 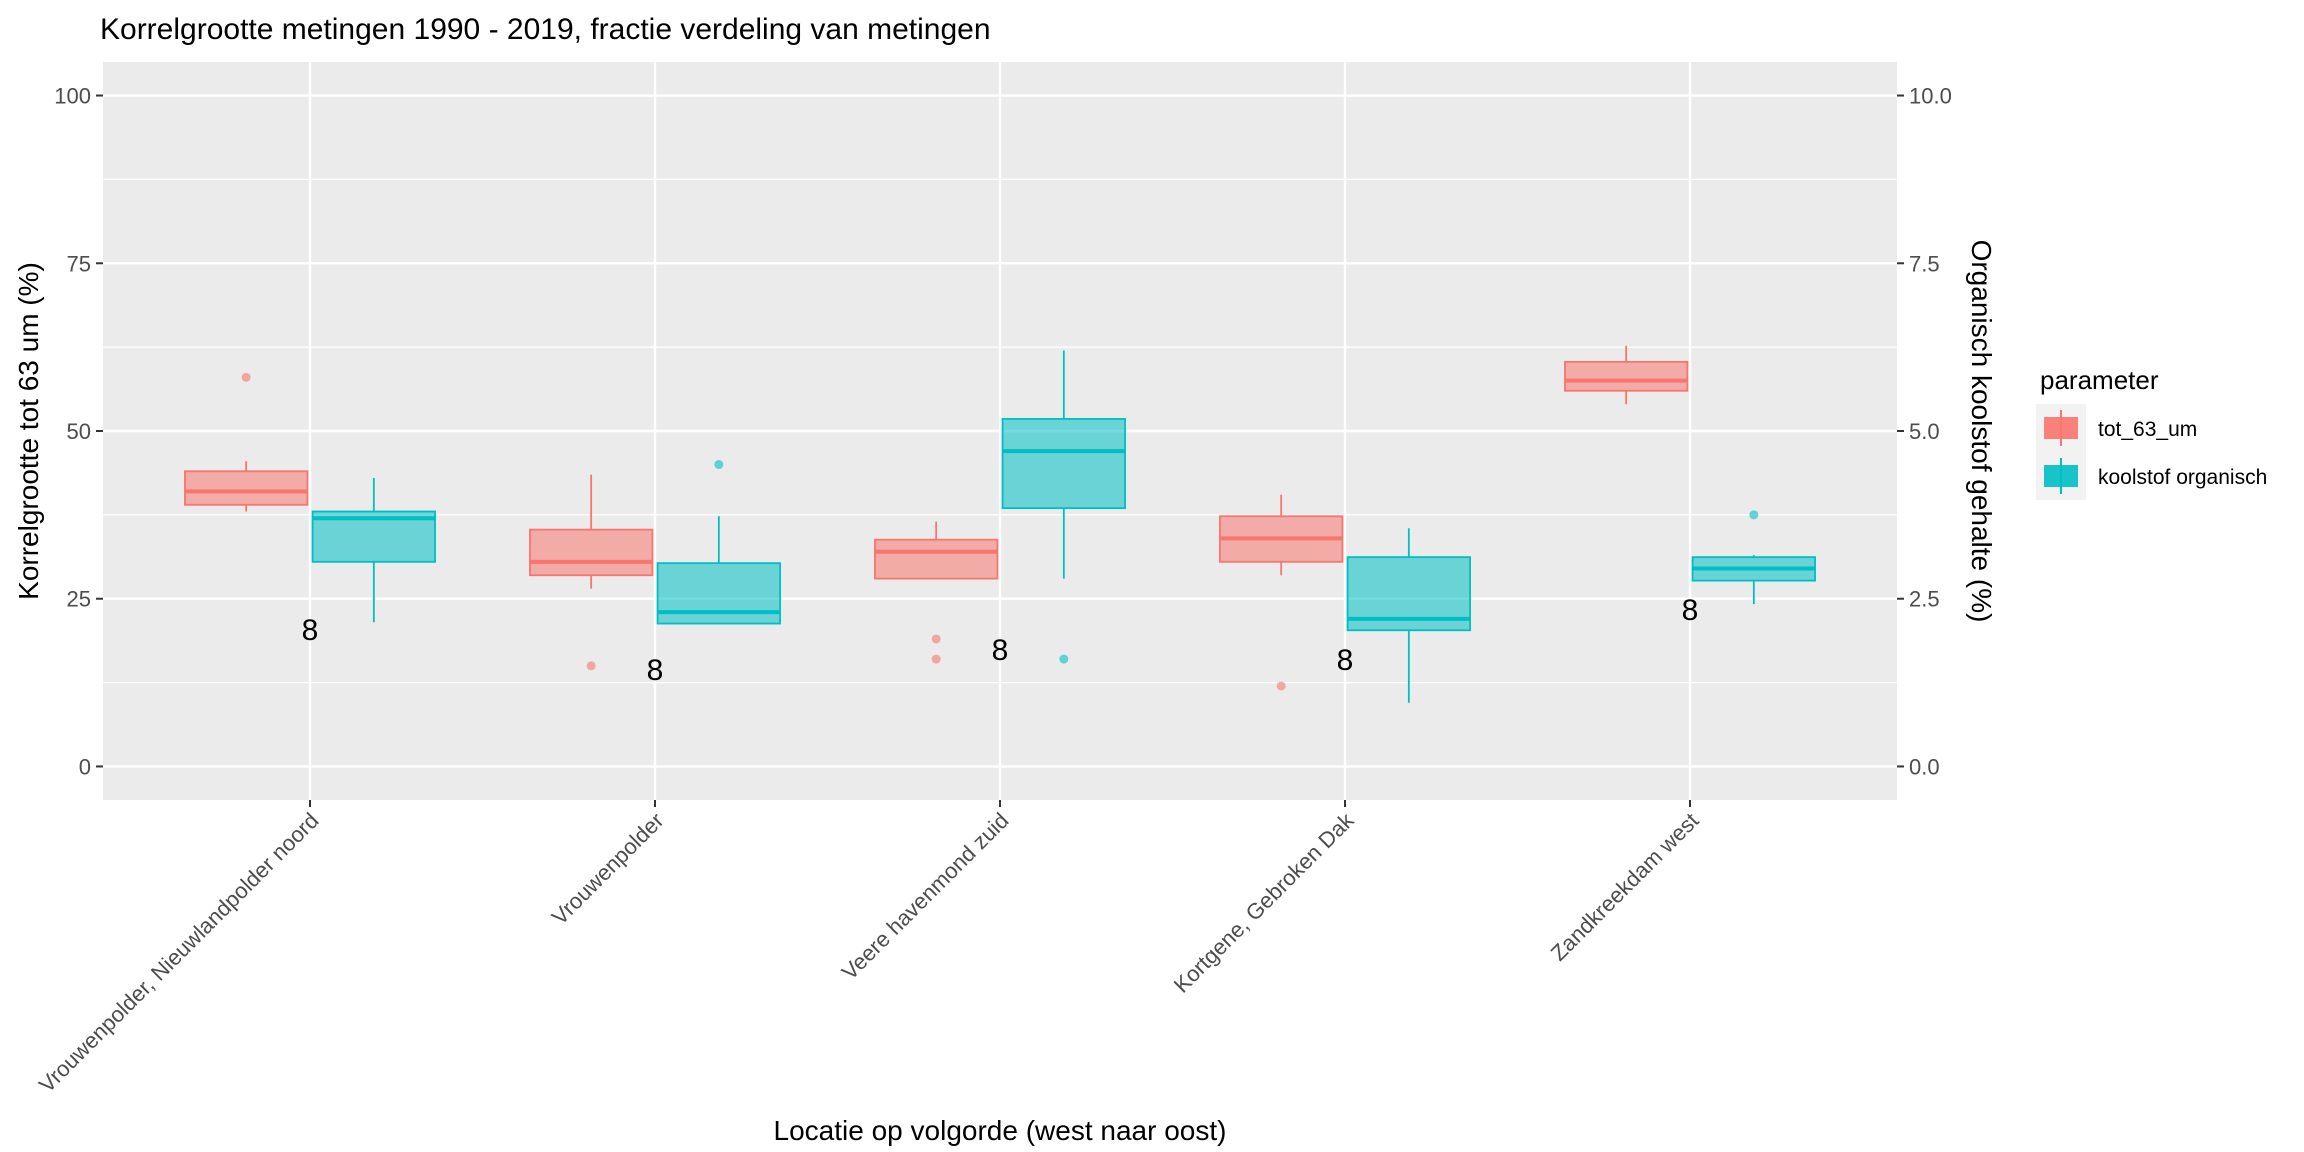 I want to click on y-tick-label: 50, so click(x=79, y=431).